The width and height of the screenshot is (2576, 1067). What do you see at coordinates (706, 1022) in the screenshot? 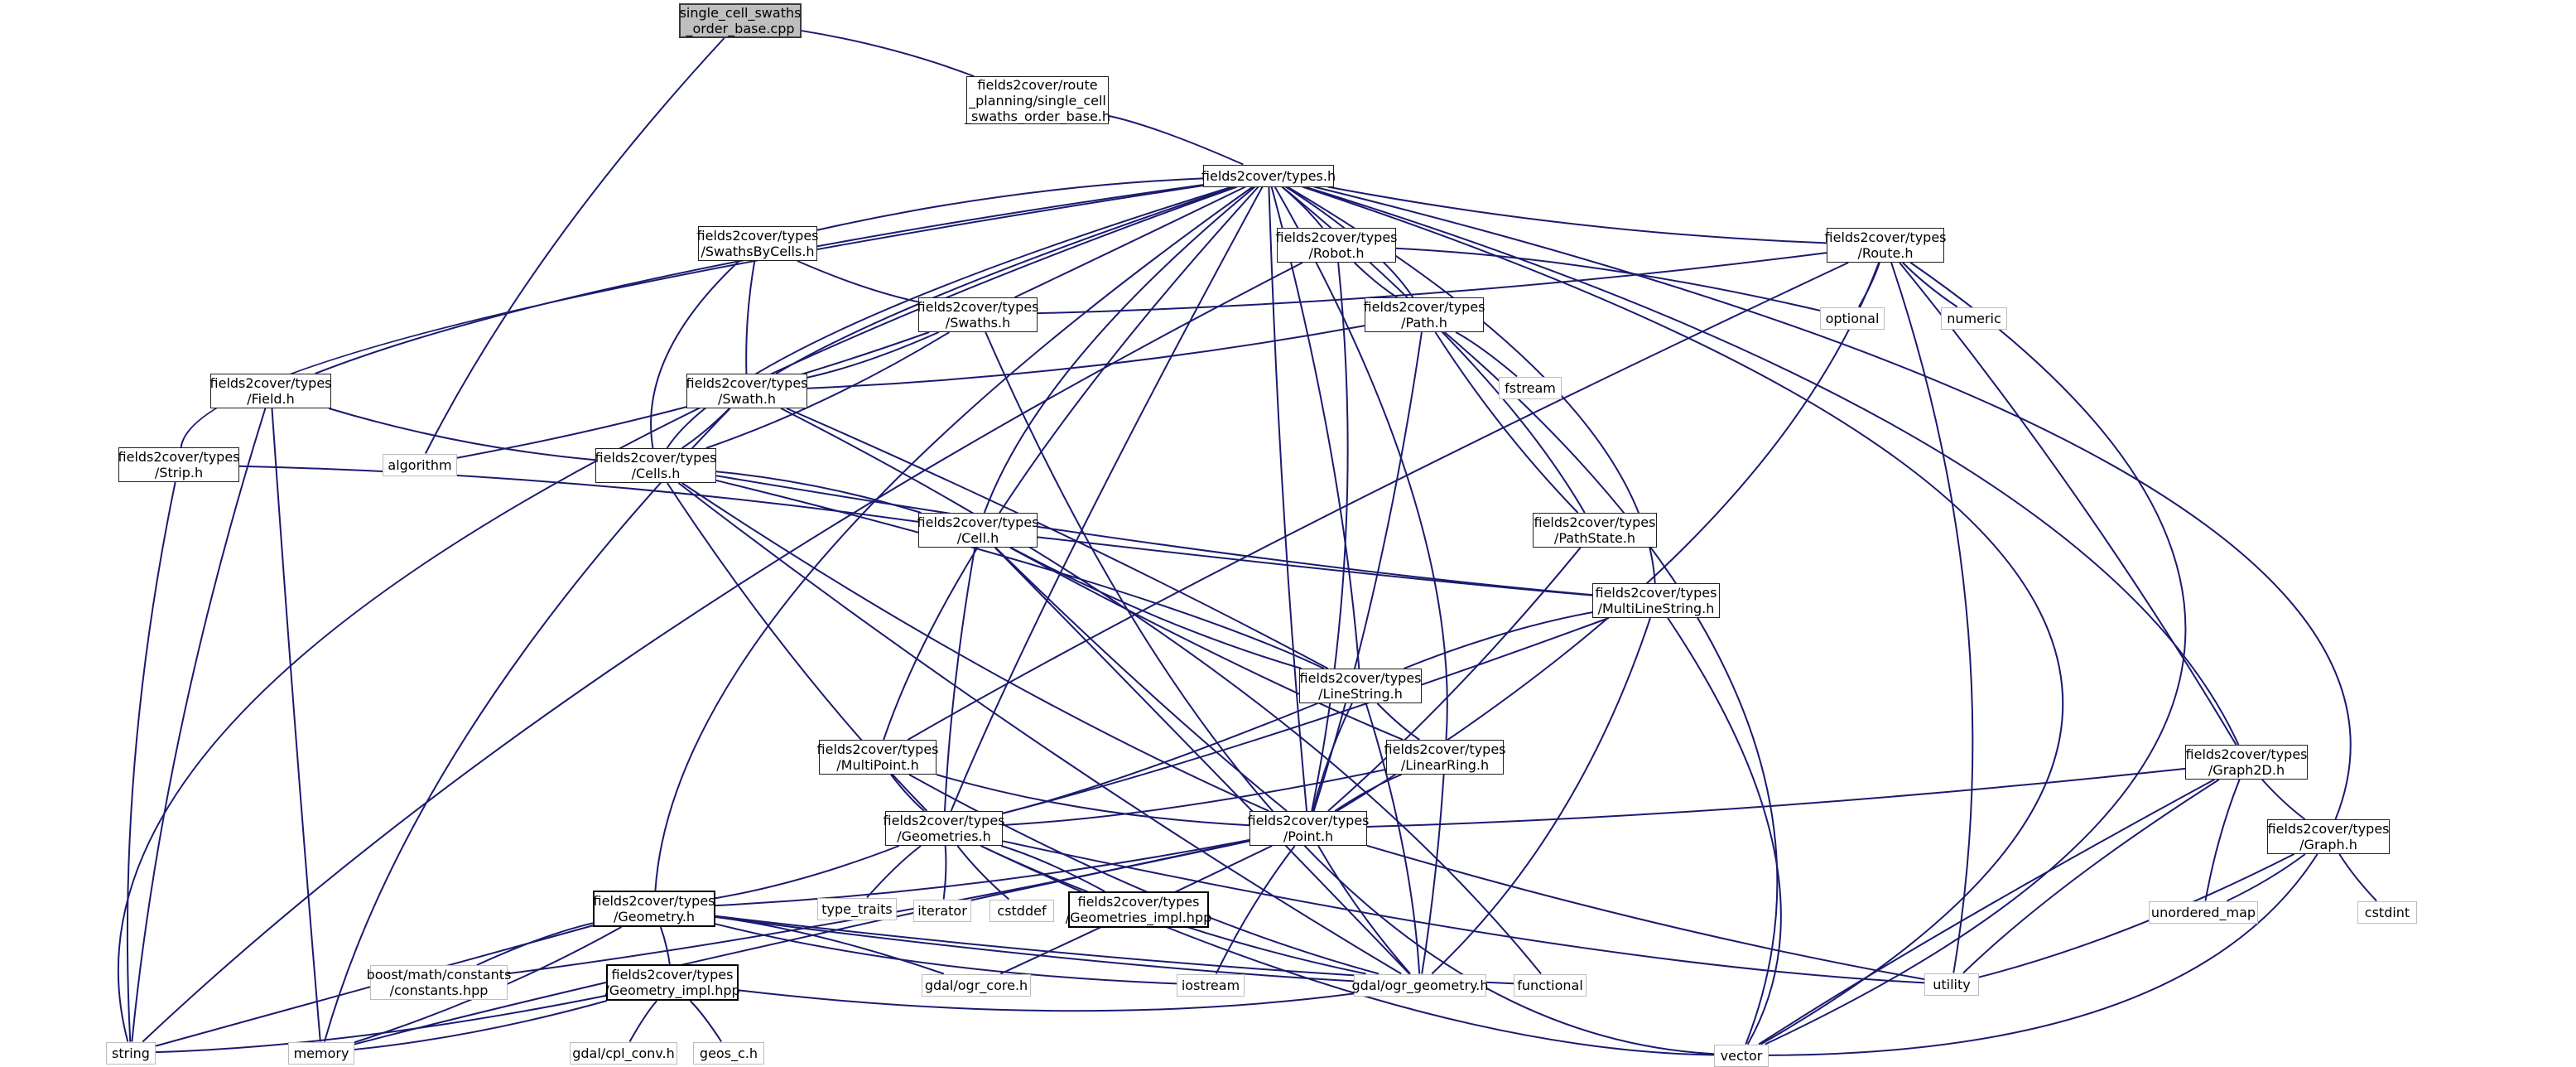
I see `include-edge-geomimpl-geosc` at bounding box center [706, 1022].